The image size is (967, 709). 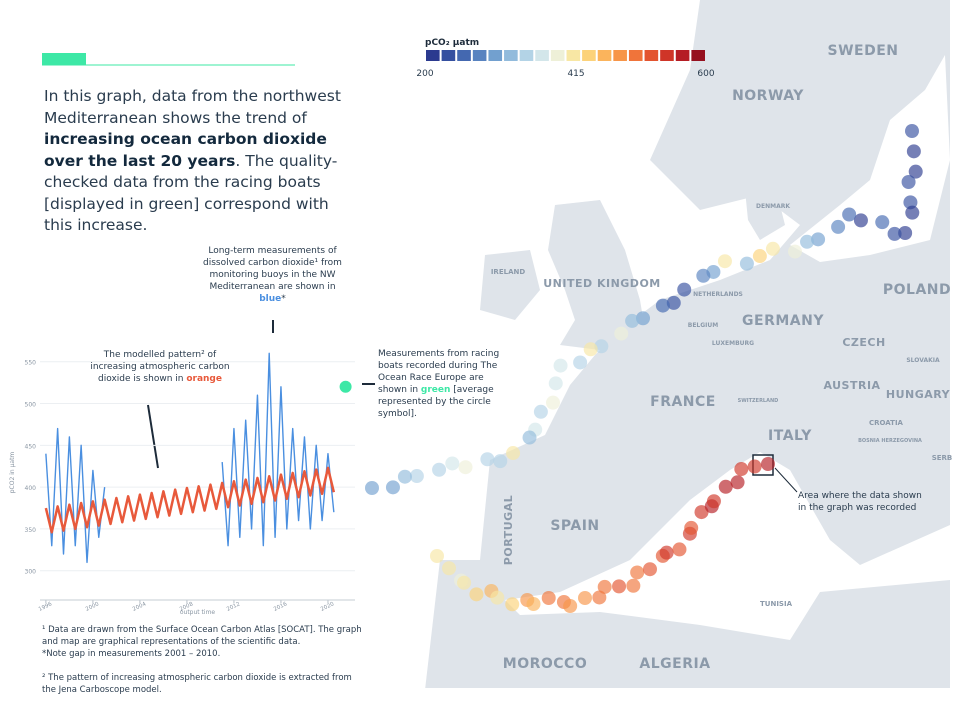 What do you see at coordinates (46, 607) in the screenshot?
I see `x-tick-label: 1996` at bounding box center [46, 607].